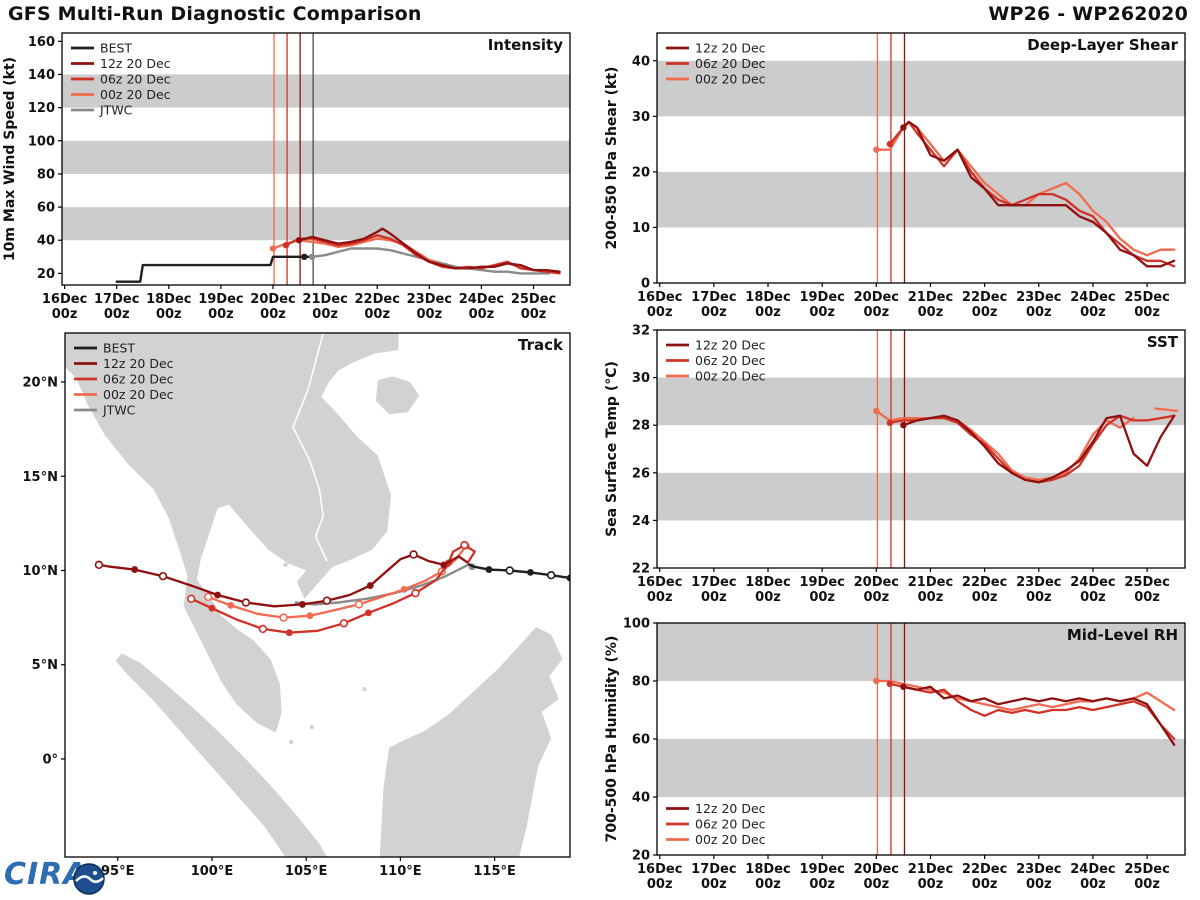  I want to click on sst-xtick-label: 23Dec, so click(1038, 582).